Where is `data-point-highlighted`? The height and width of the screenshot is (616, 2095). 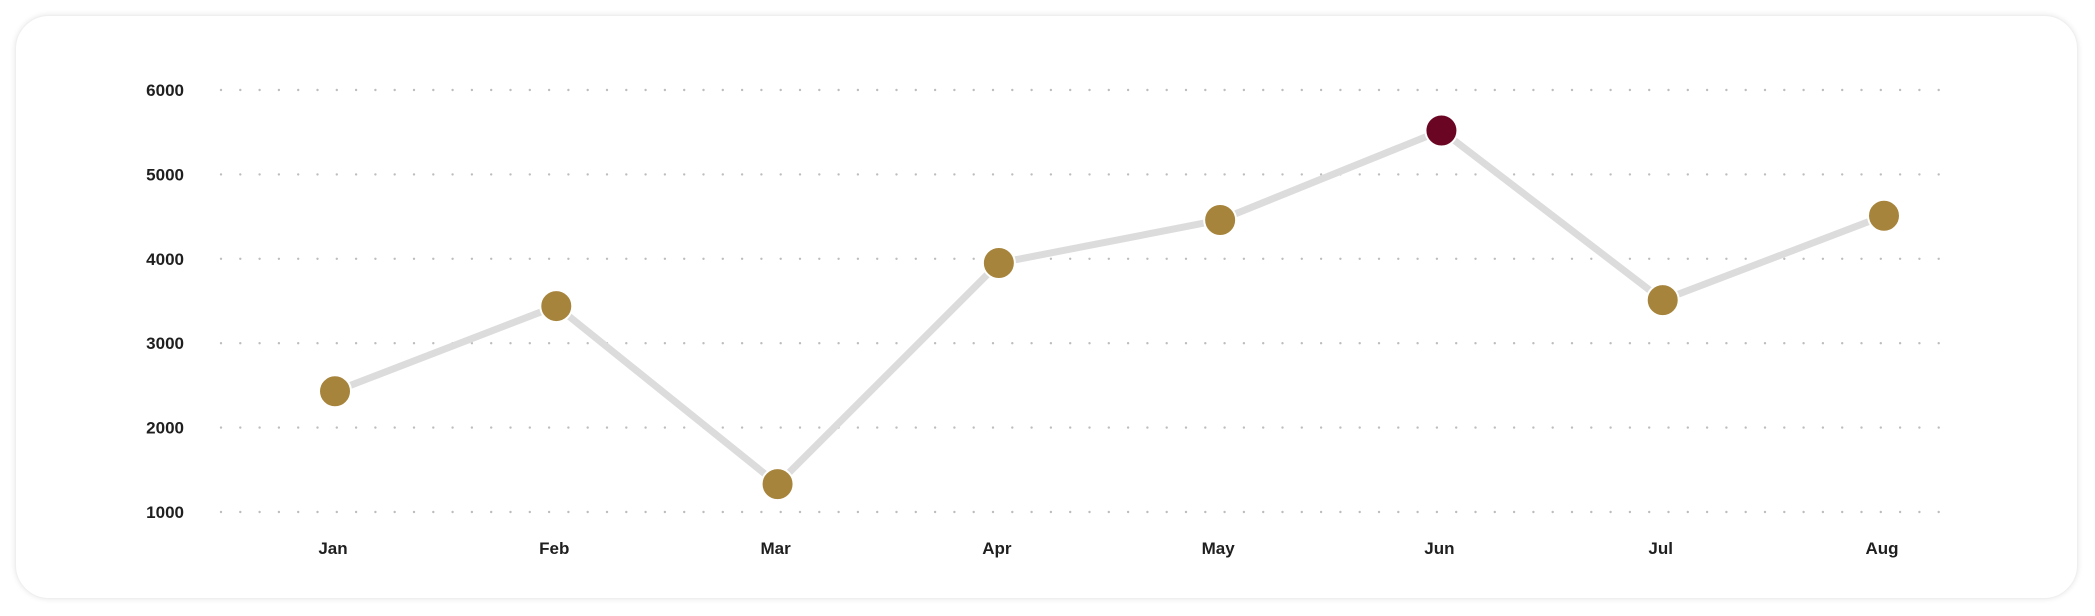
data-point-highlighted is located at coordinates (1441, 130).